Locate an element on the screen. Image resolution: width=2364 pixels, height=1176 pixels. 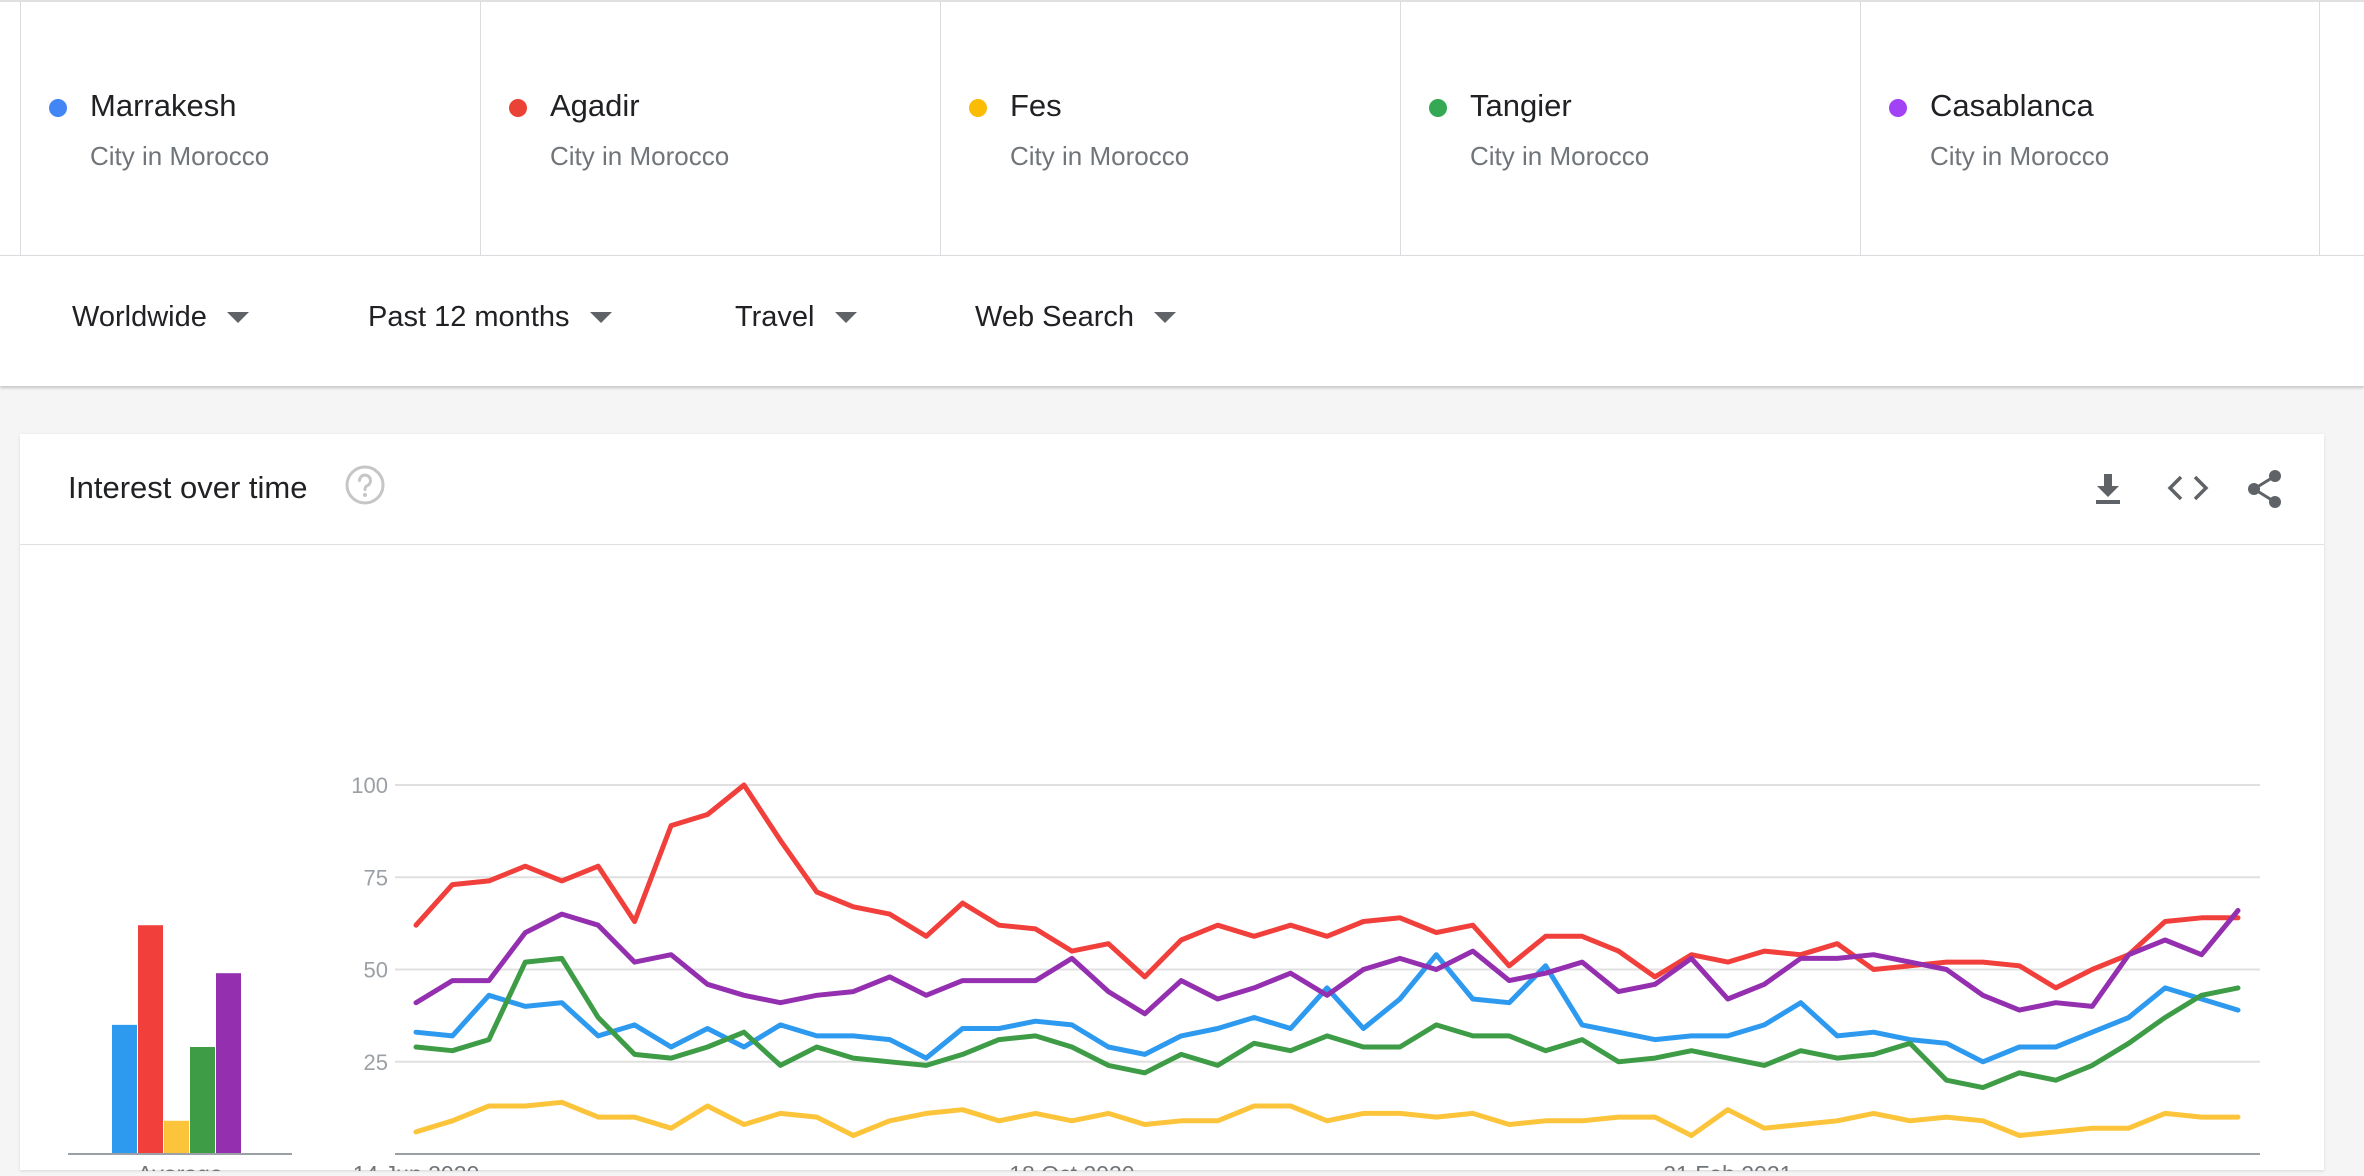
term-card-agadir: Agadir City in Morocco is located at coordinates (710, 129).